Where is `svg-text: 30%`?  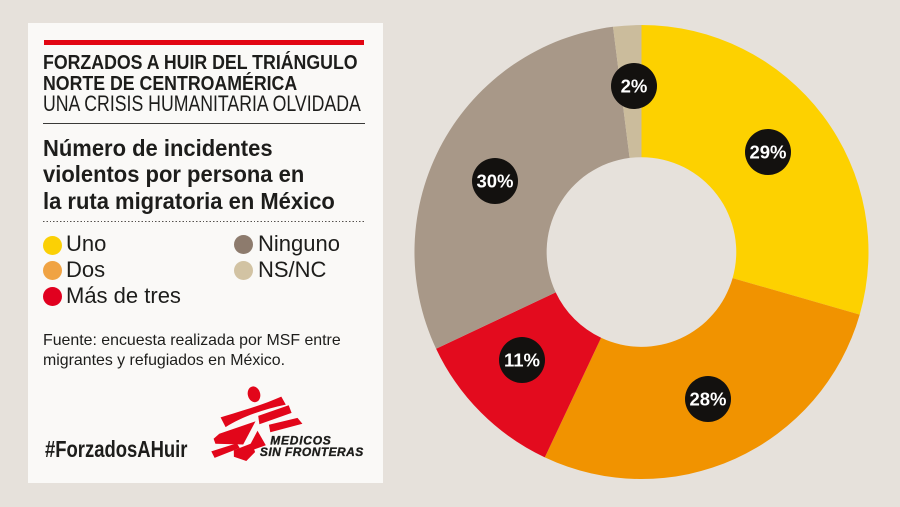
svg-text: 30% is located at coordinates (494, 181).